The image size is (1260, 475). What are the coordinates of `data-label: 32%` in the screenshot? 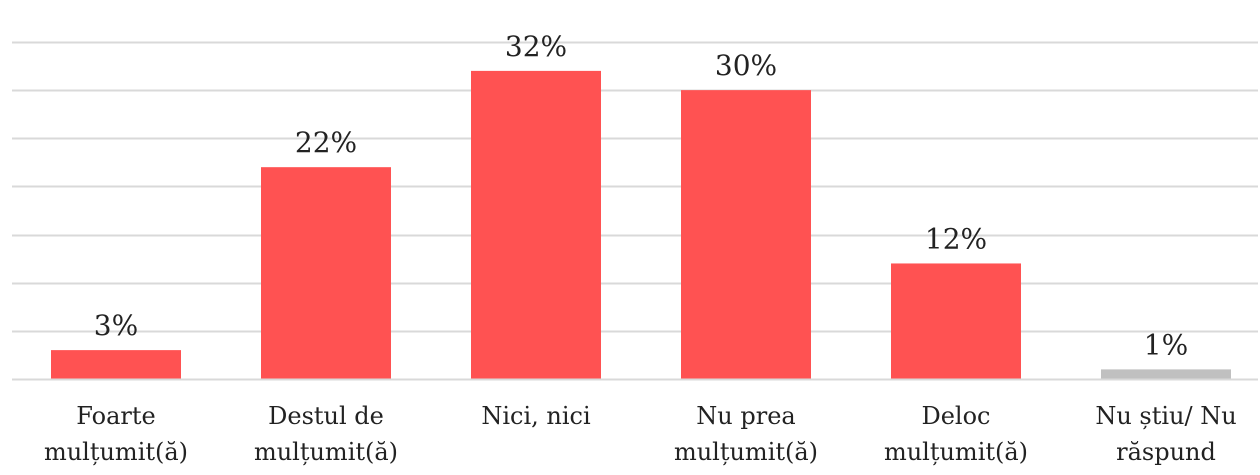 It's located at (536, 46).